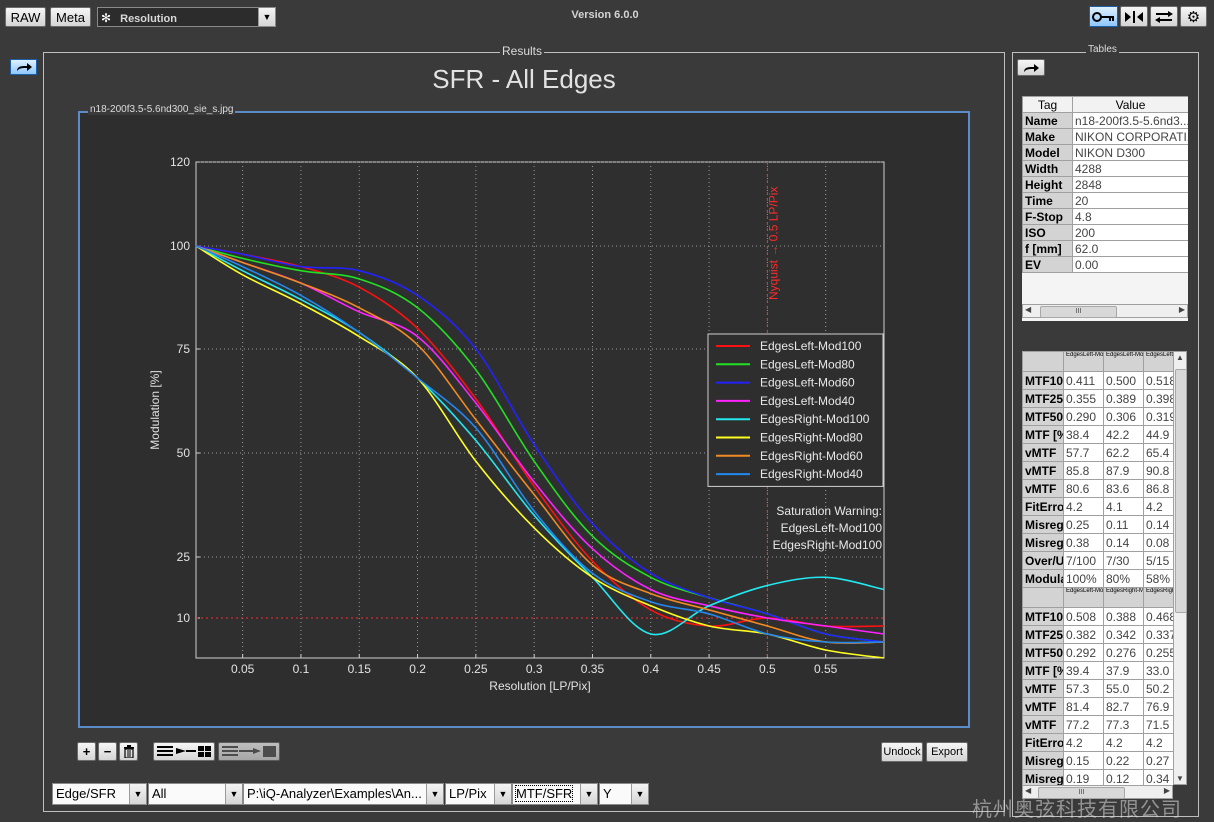  I want to click on zoom-in-icon: +, so click(86, 751).